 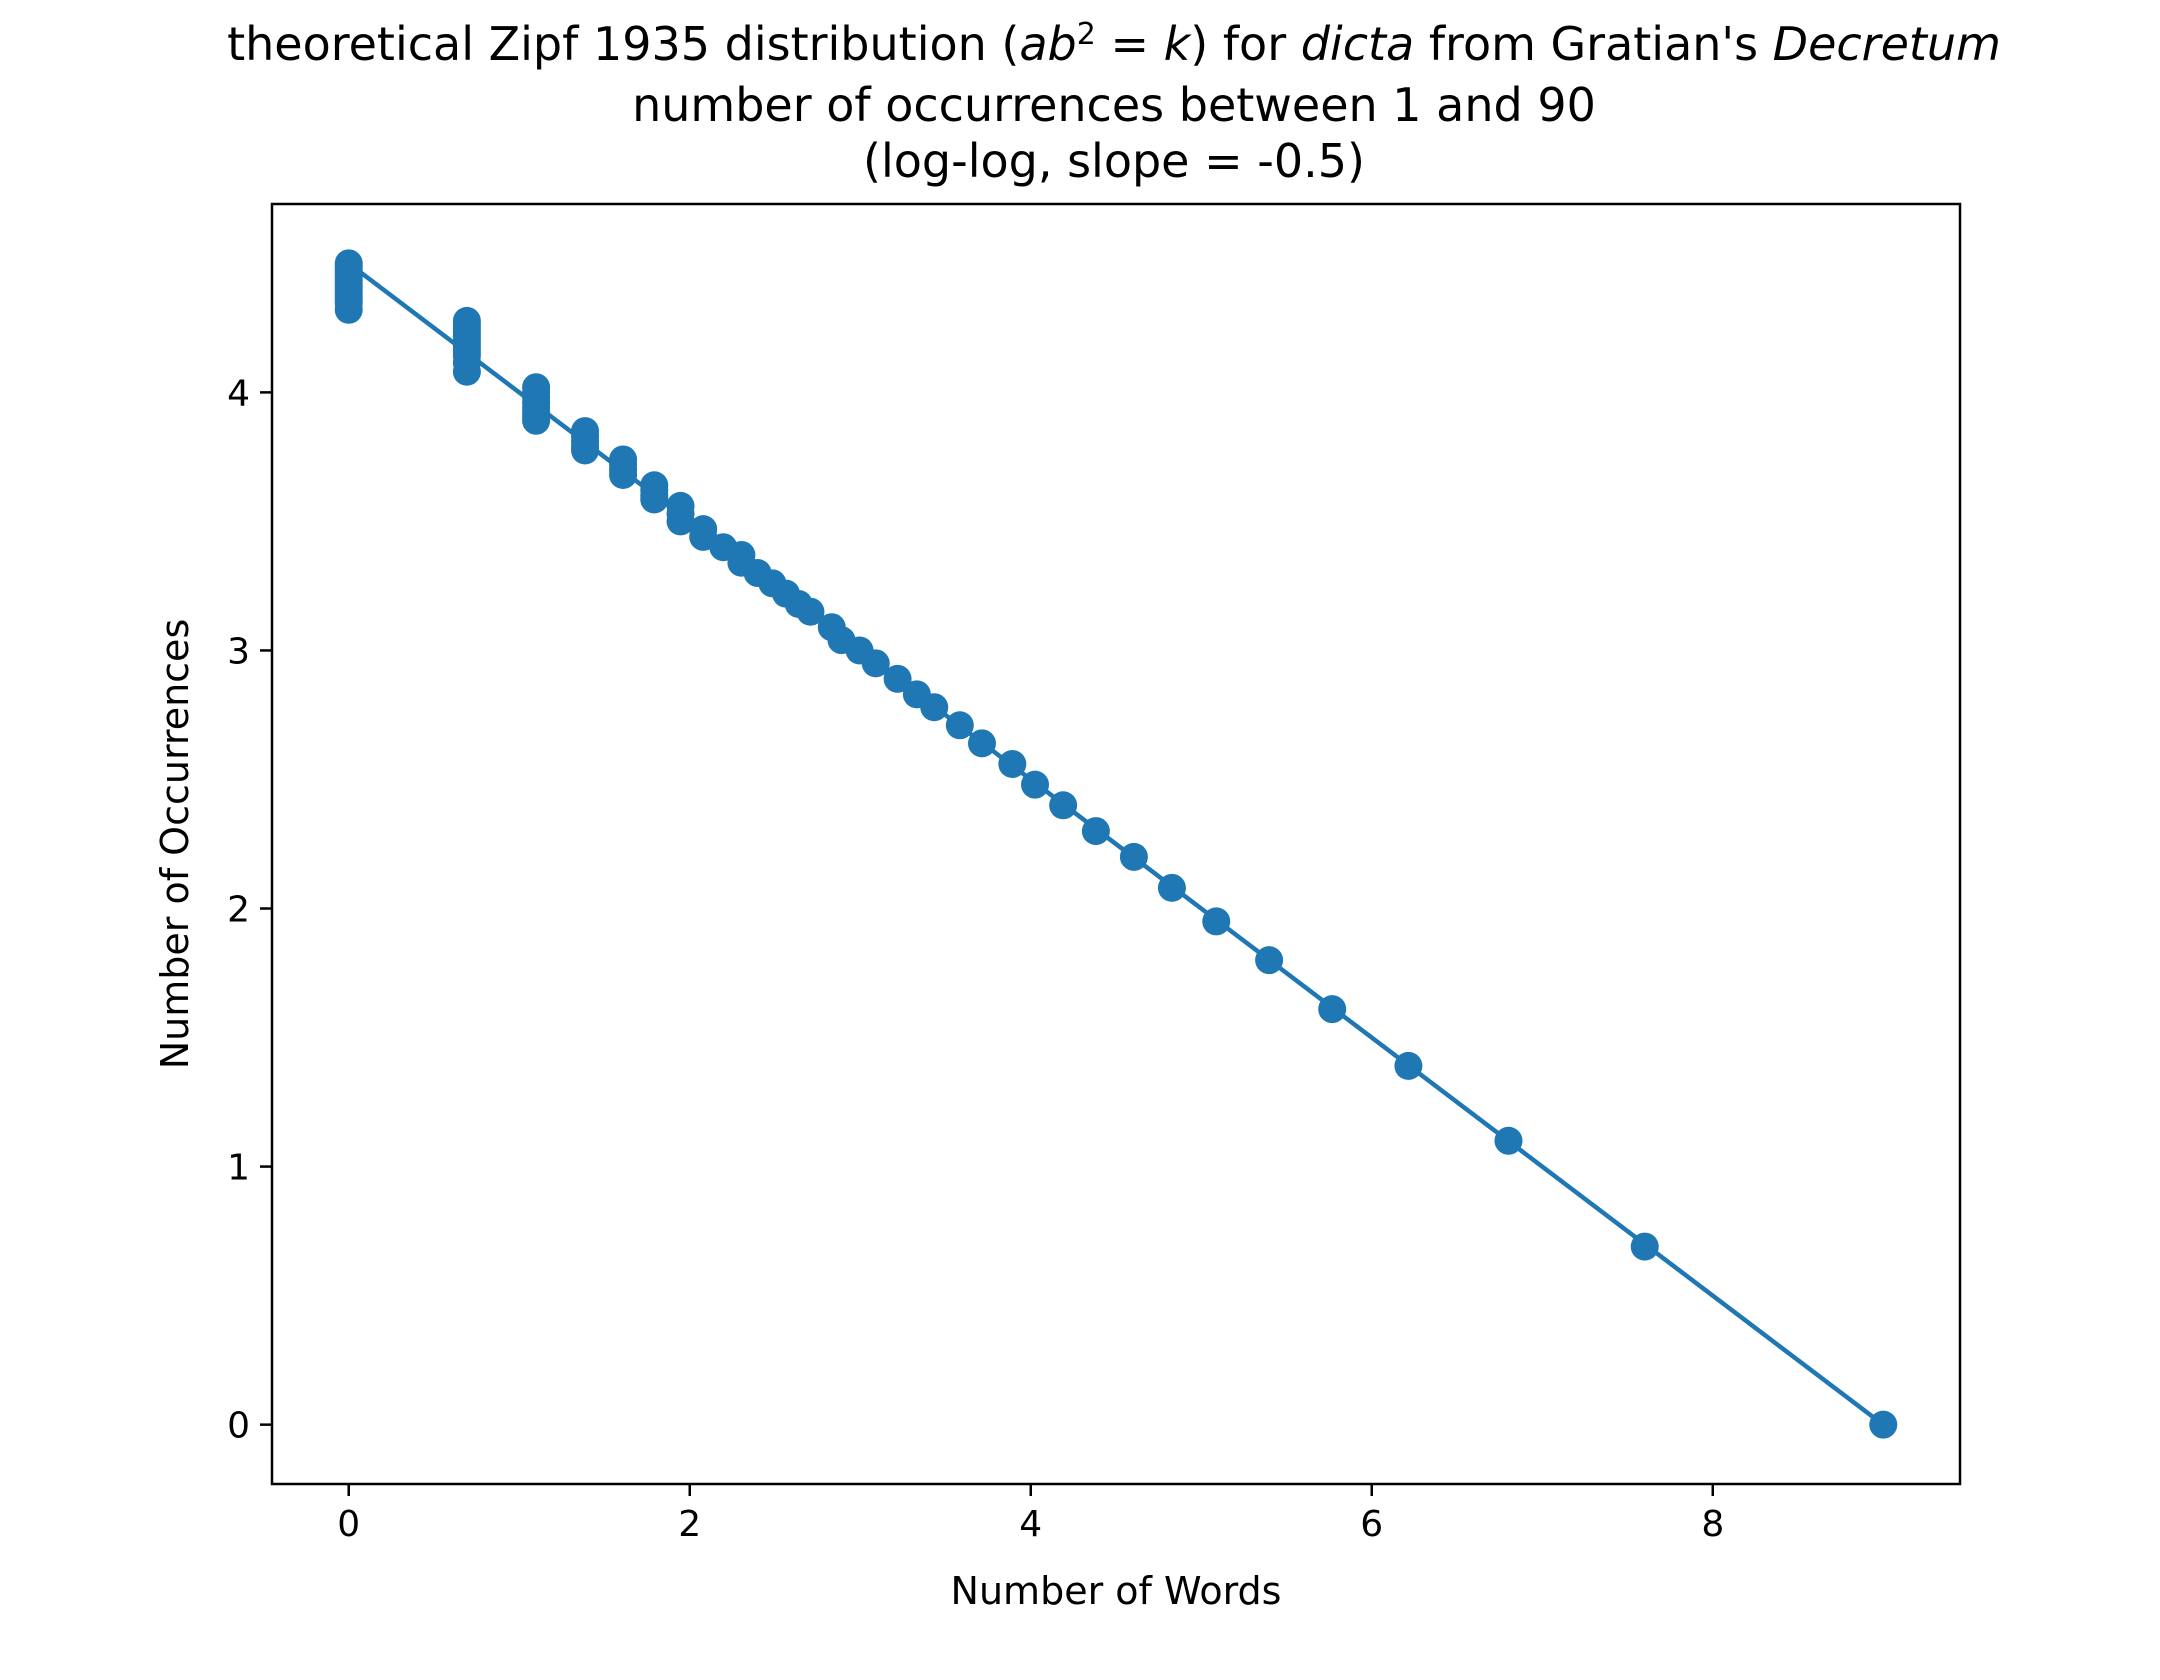 What do you see at coordinates (1116, 1591) in the screenshot?
I see `x-axis-label: Number of Words` at bounding box center [1116, 1591].